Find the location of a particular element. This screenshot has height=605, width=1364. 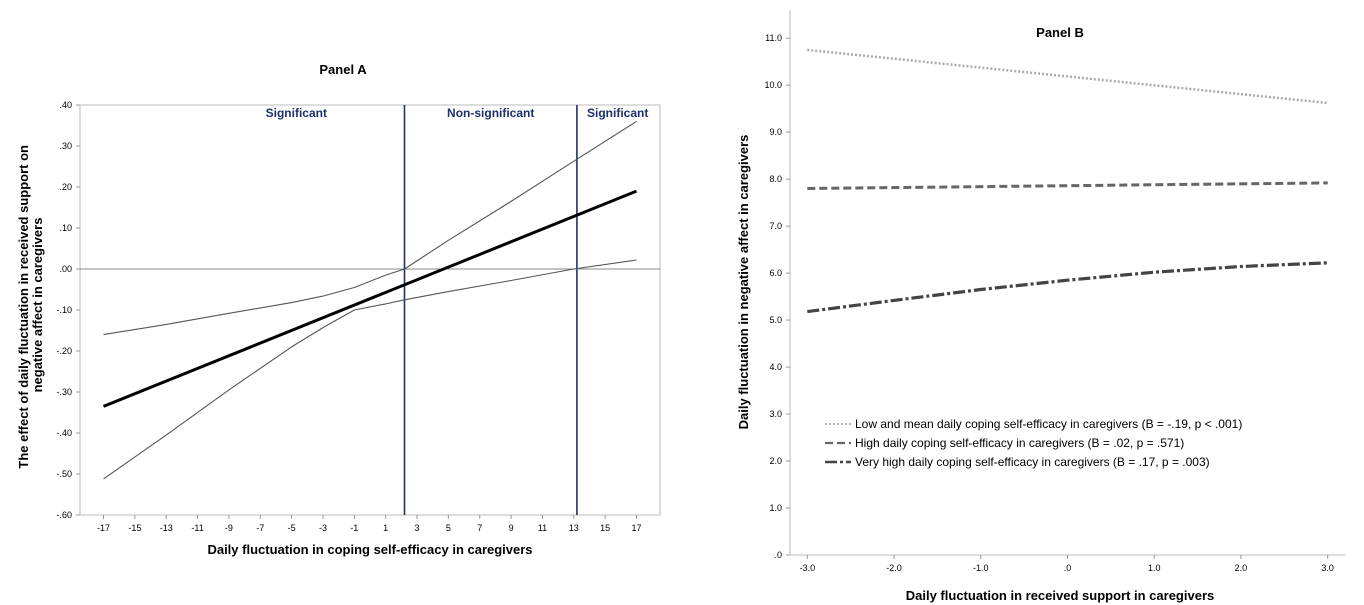

panel-b-y-tick-label: 5.0 is located at coordinates (775, 320).